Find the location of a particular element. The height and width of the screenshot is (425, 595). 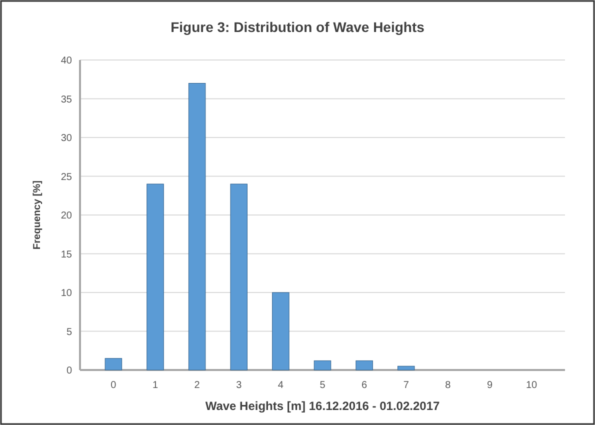

x-tick-label: 8 is located at coordinates (448, 385).